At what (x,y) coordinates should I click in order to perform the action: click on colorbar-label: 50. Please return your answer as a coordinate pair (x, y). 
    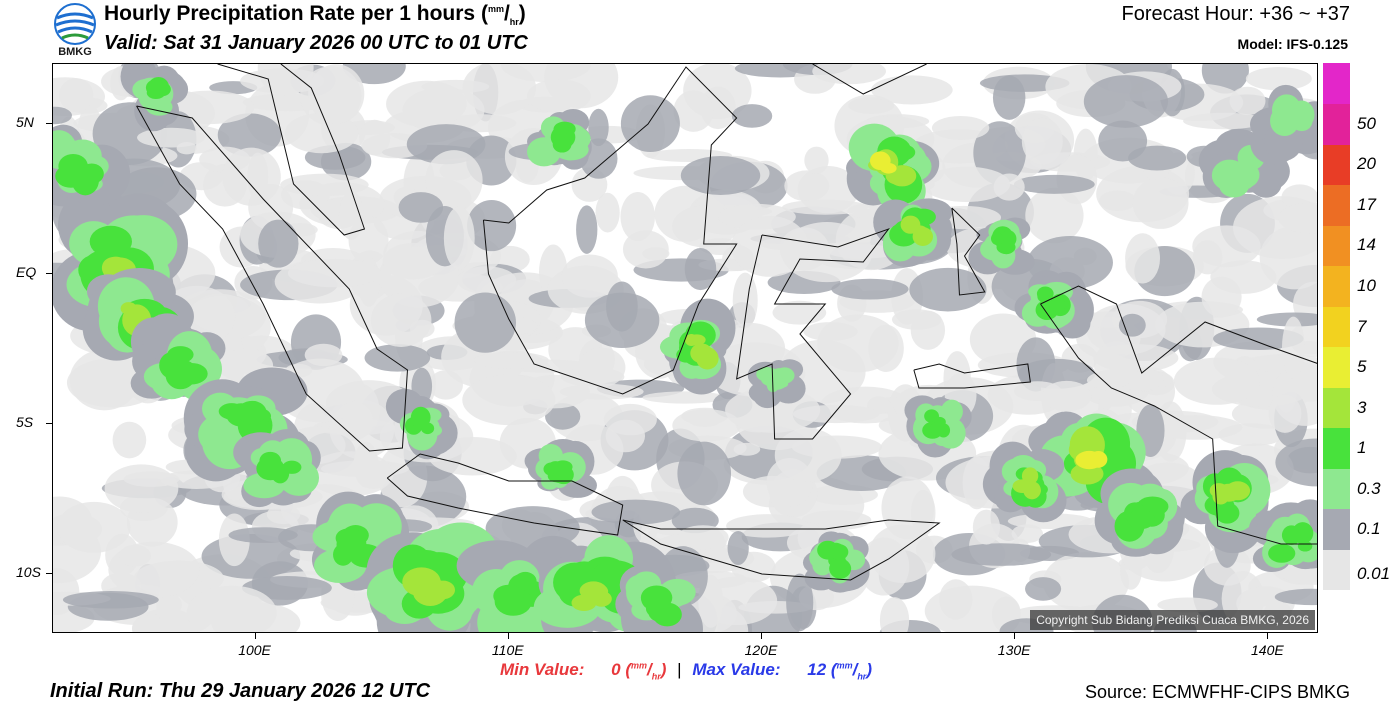
    Looking at the image, I should click on (1366, 123).